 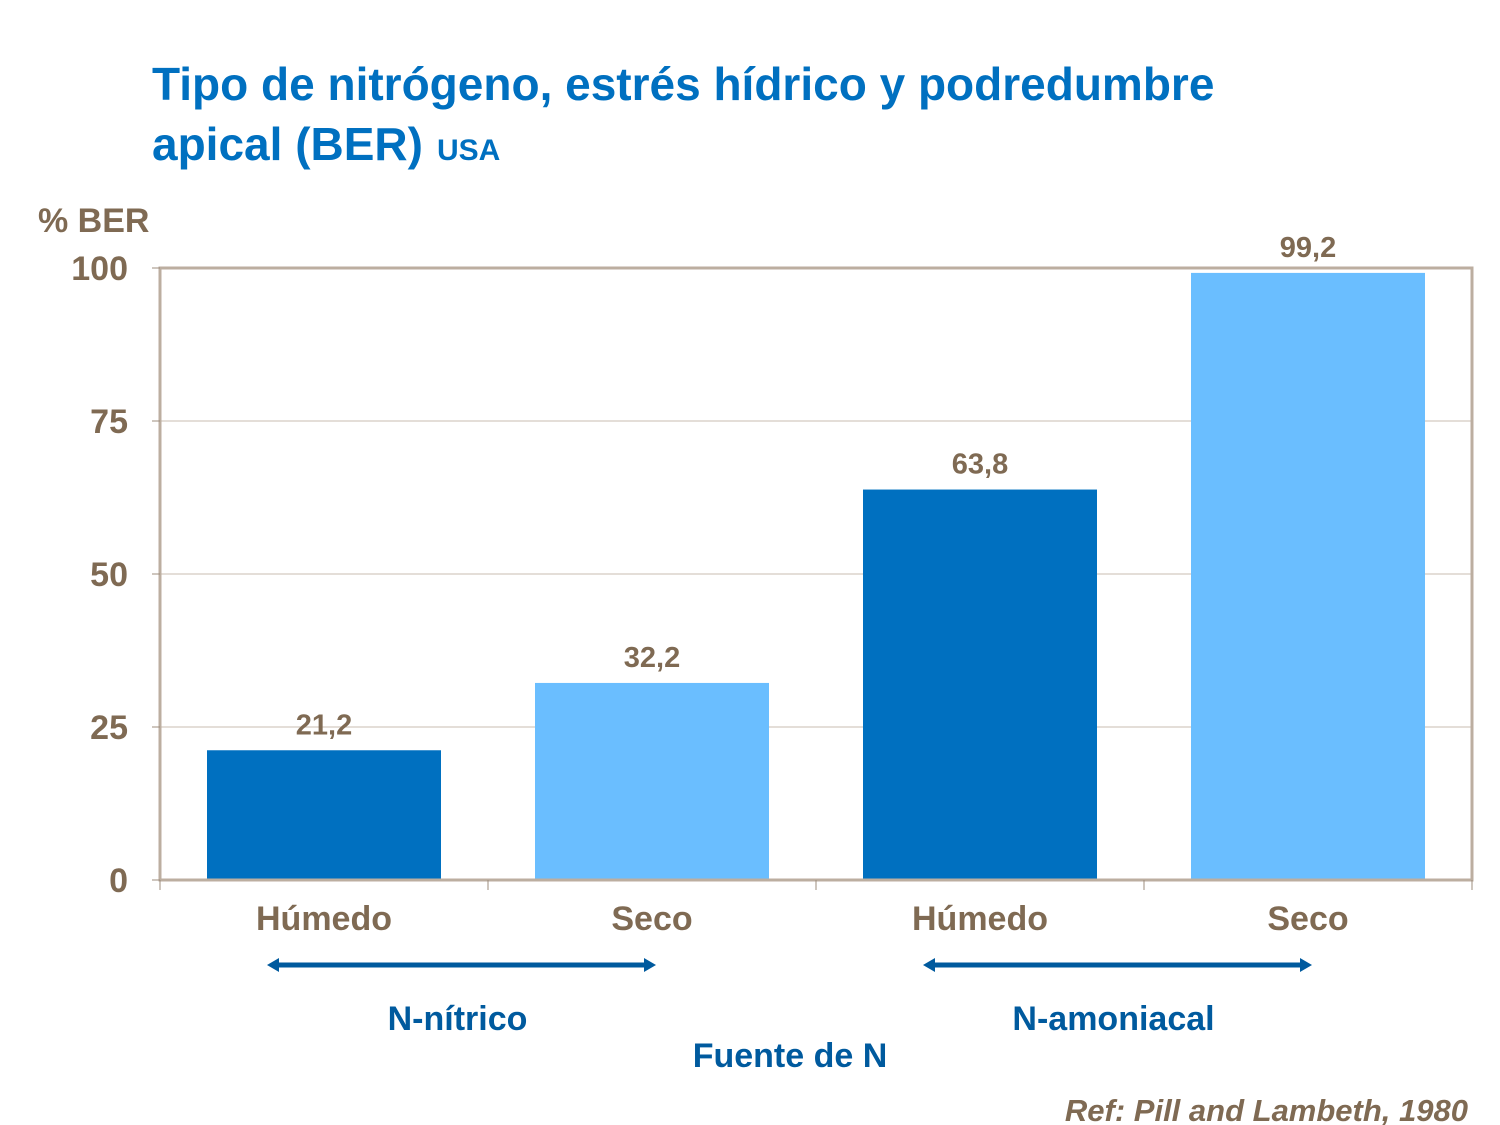 What do you see at coordinates (790, 1056) in the screenshot?
I see `x-axis-label: Fuente de N` at bounding box center [790, 1056].